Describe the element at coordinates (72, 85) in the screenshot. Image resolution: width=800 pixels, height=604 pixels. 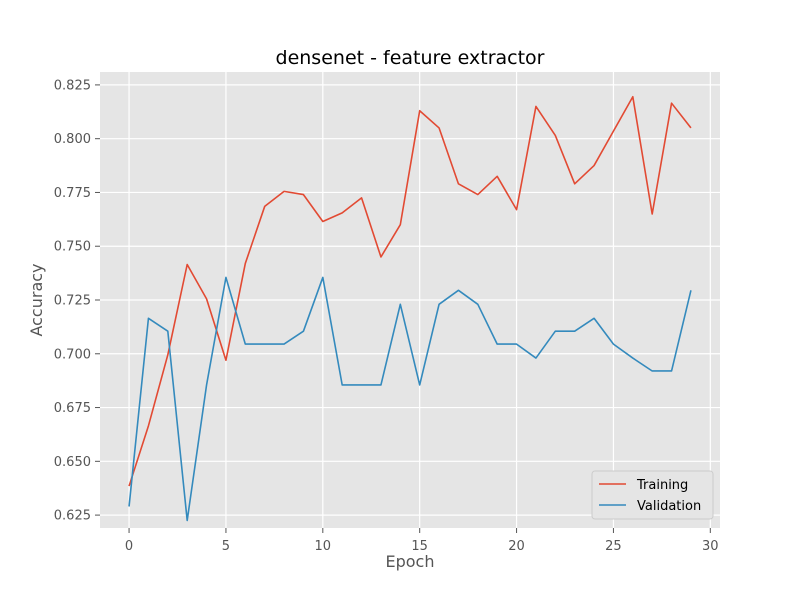
I see `y-tick-label: 0.825` at that location.